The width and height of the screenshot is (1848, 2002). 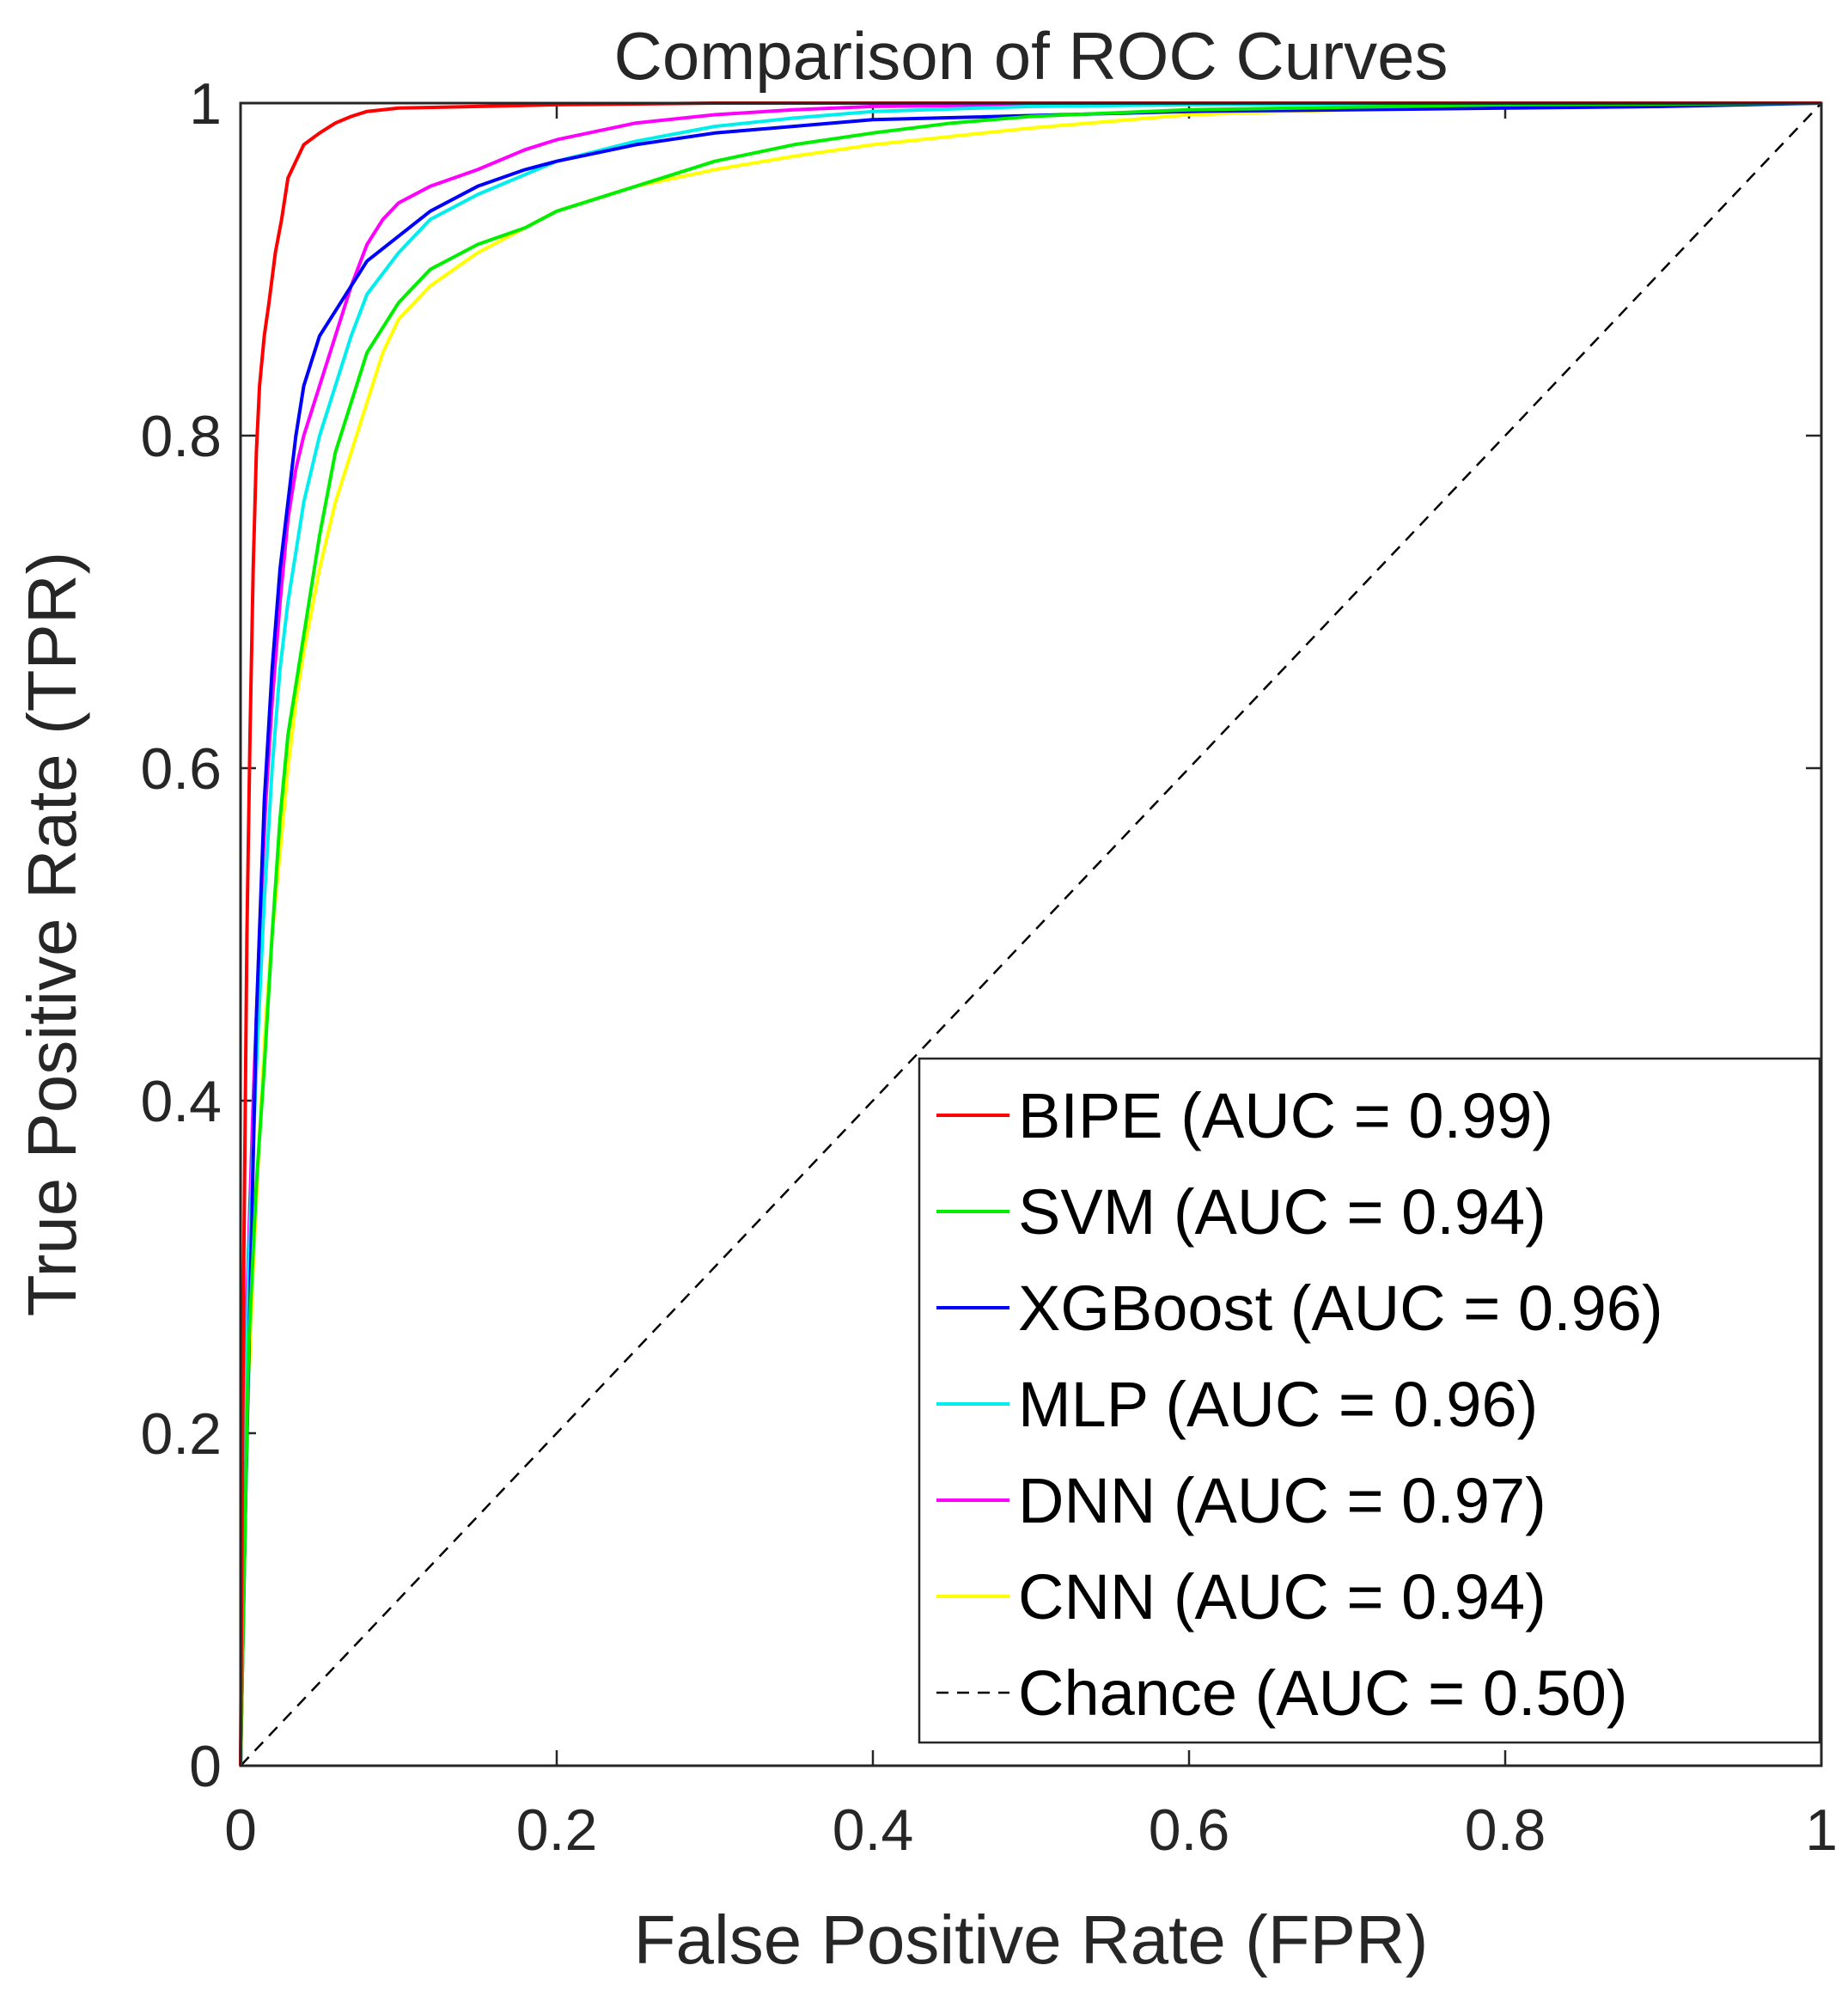 What do you see at coordinates (1189, 1830) in the screenshot?
I see `x-tick-label: 0.6` at bounding box center [1189, 1830].